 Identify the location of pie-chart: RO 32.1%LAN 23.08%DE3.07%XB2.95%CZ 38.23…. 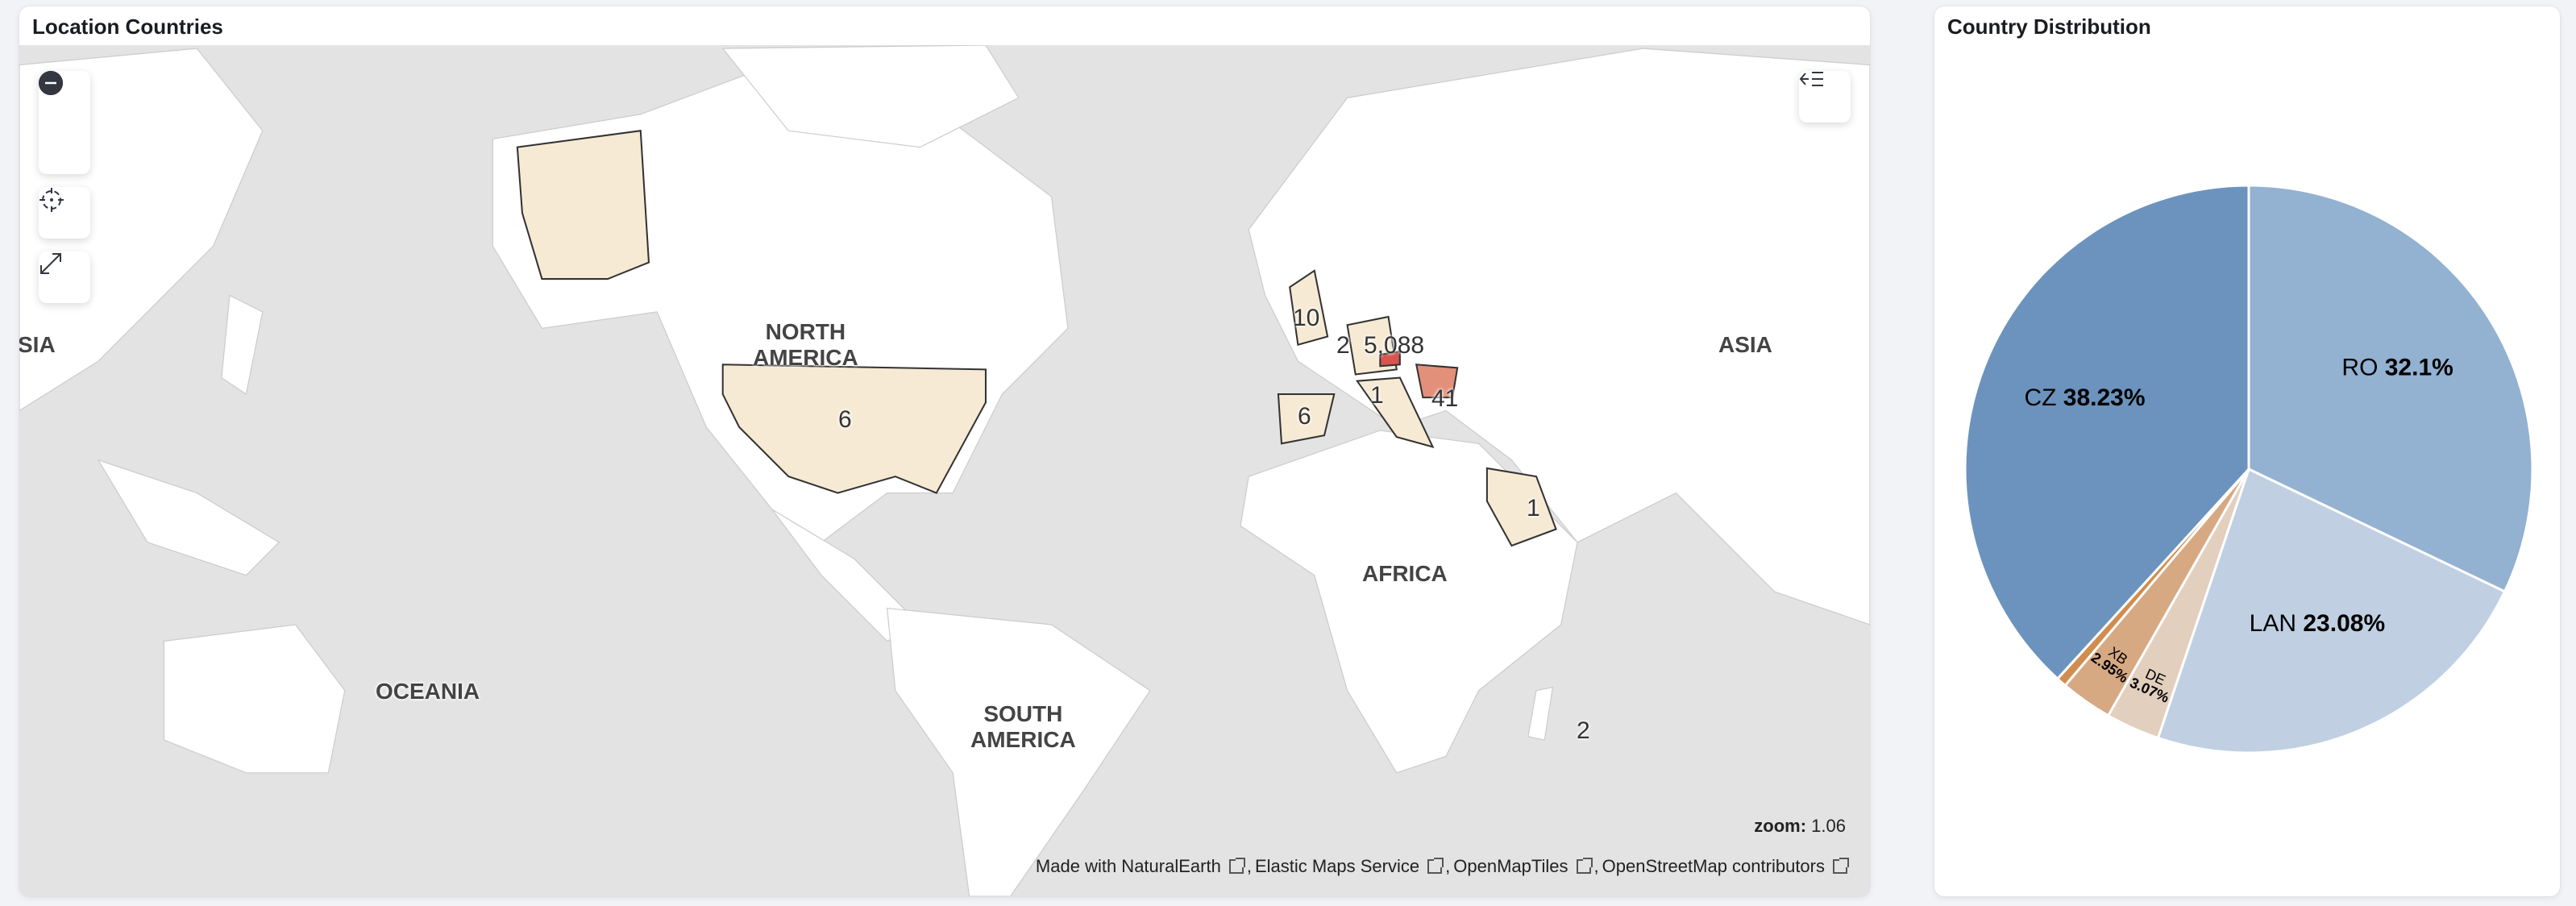
(2248, 469).